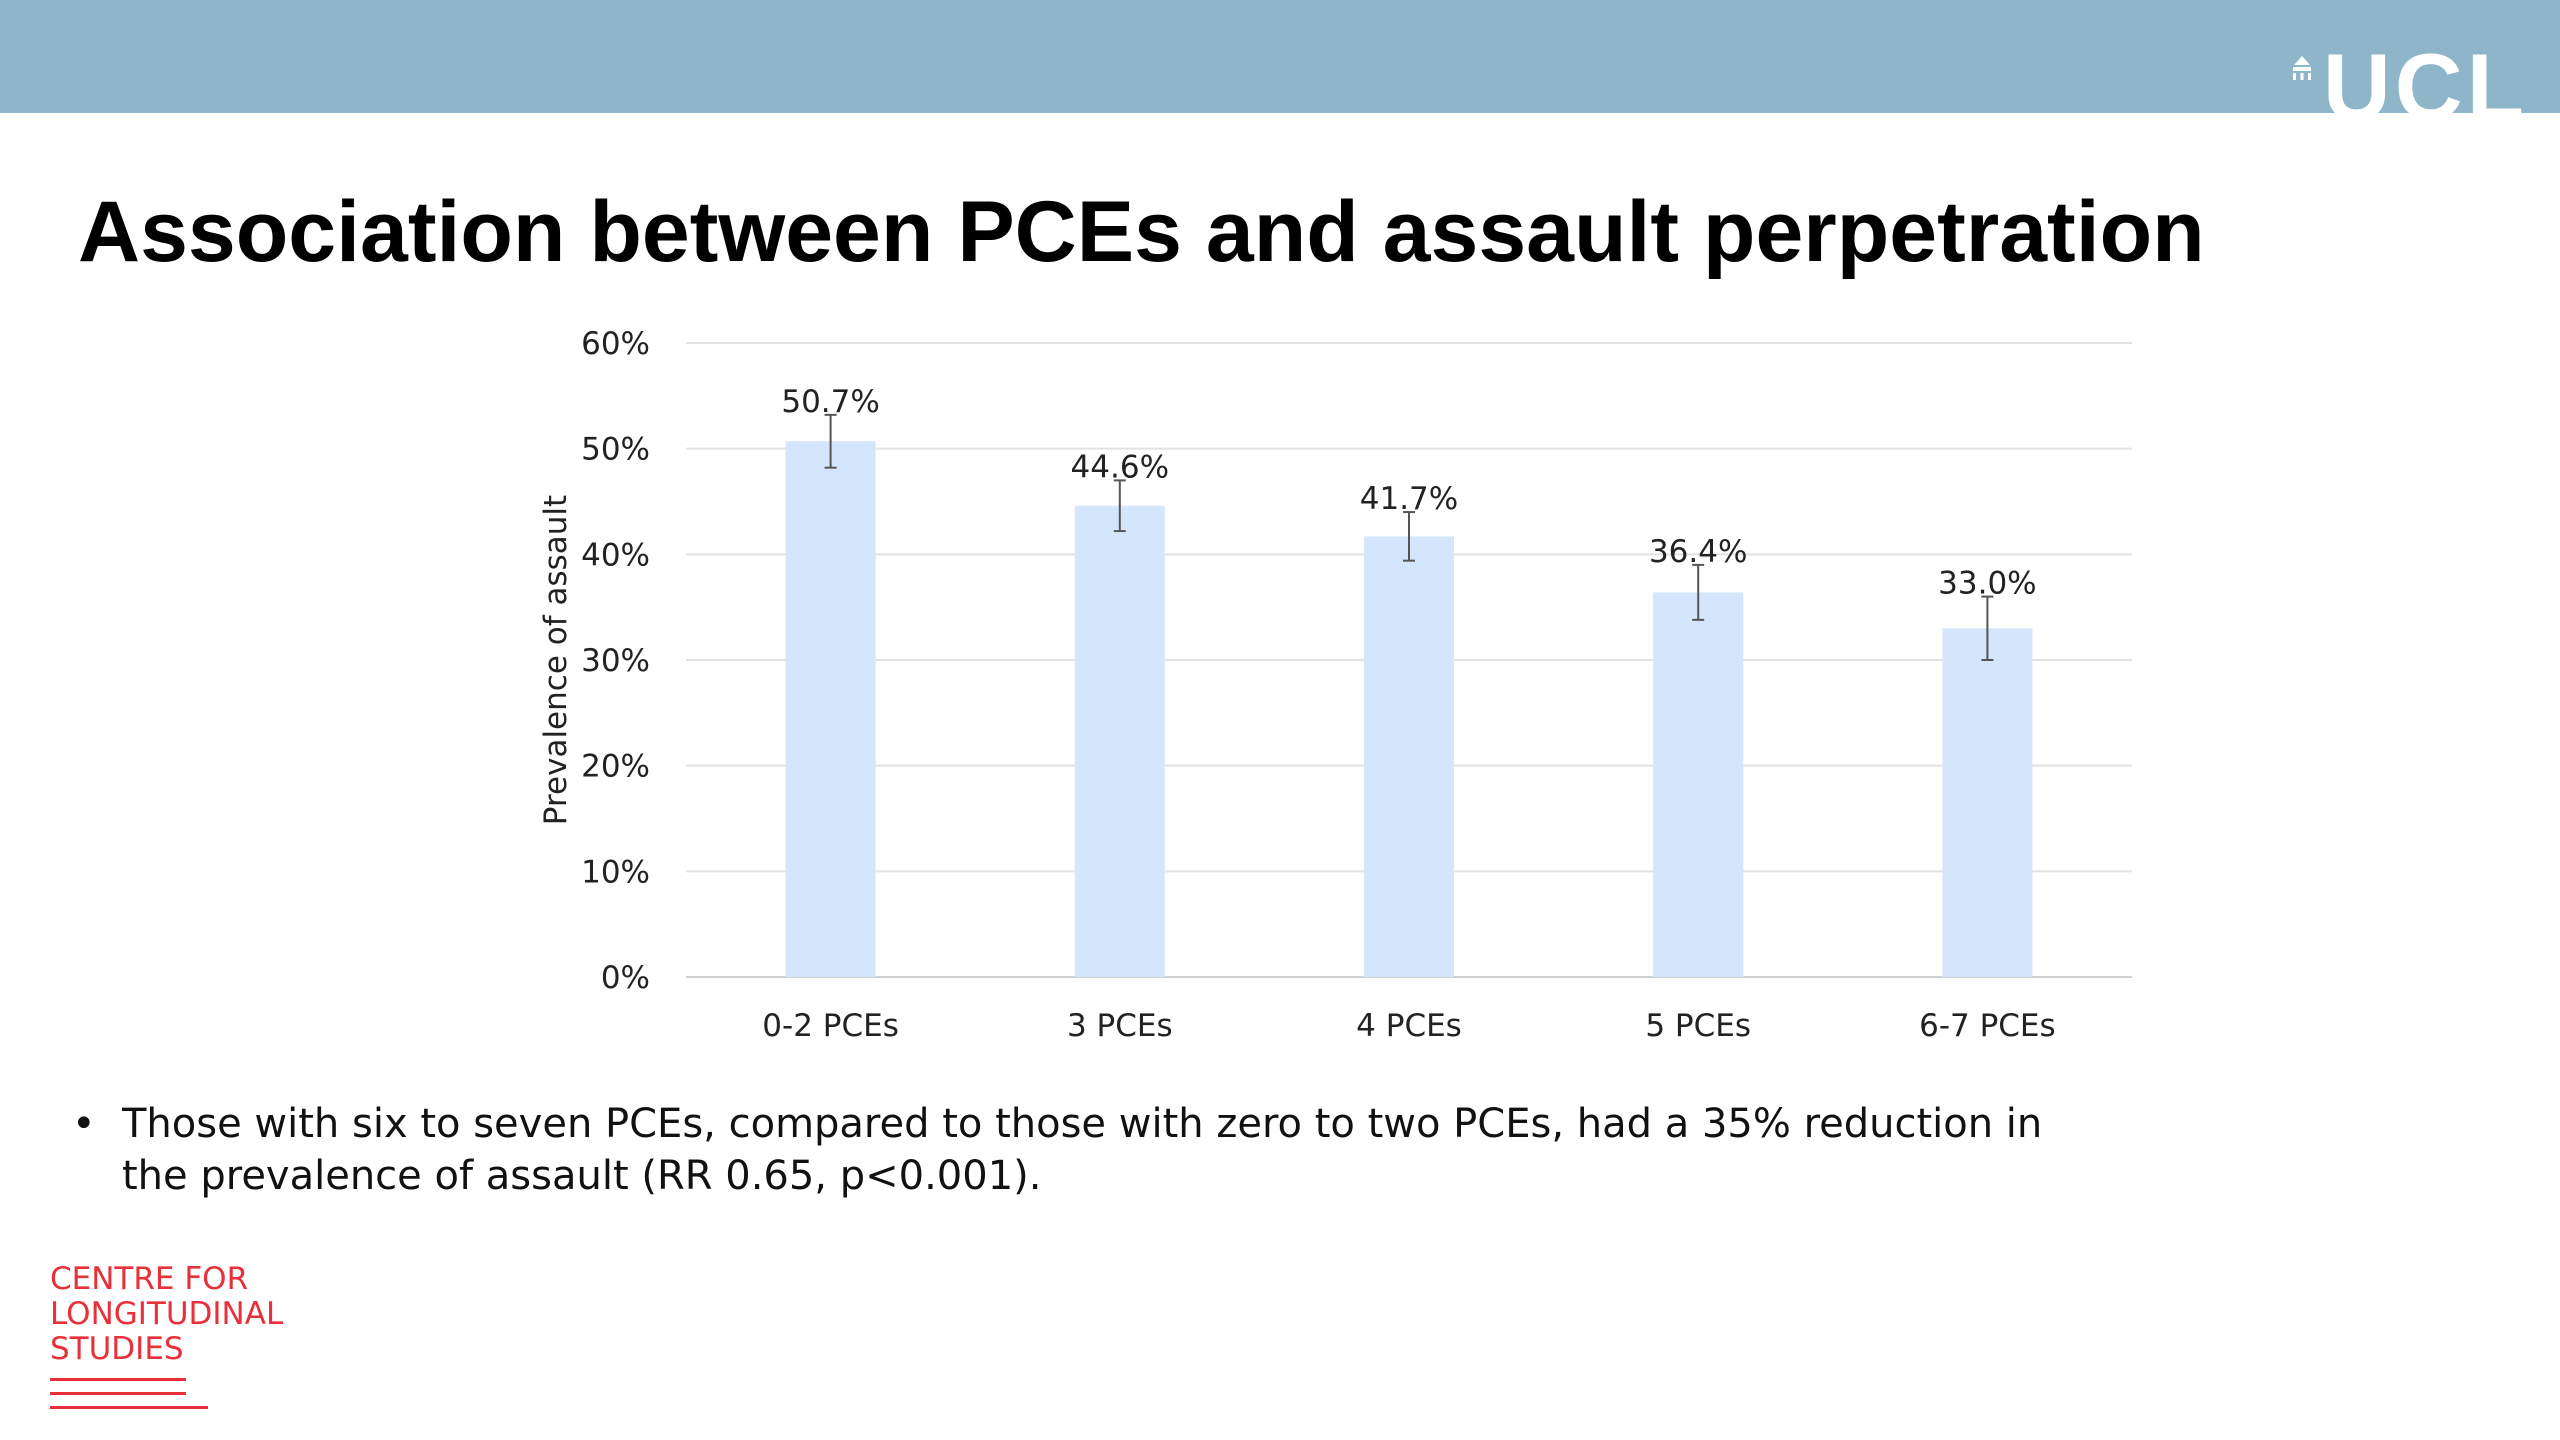  I want to click on chart-error-bars, so click(1409, 537).